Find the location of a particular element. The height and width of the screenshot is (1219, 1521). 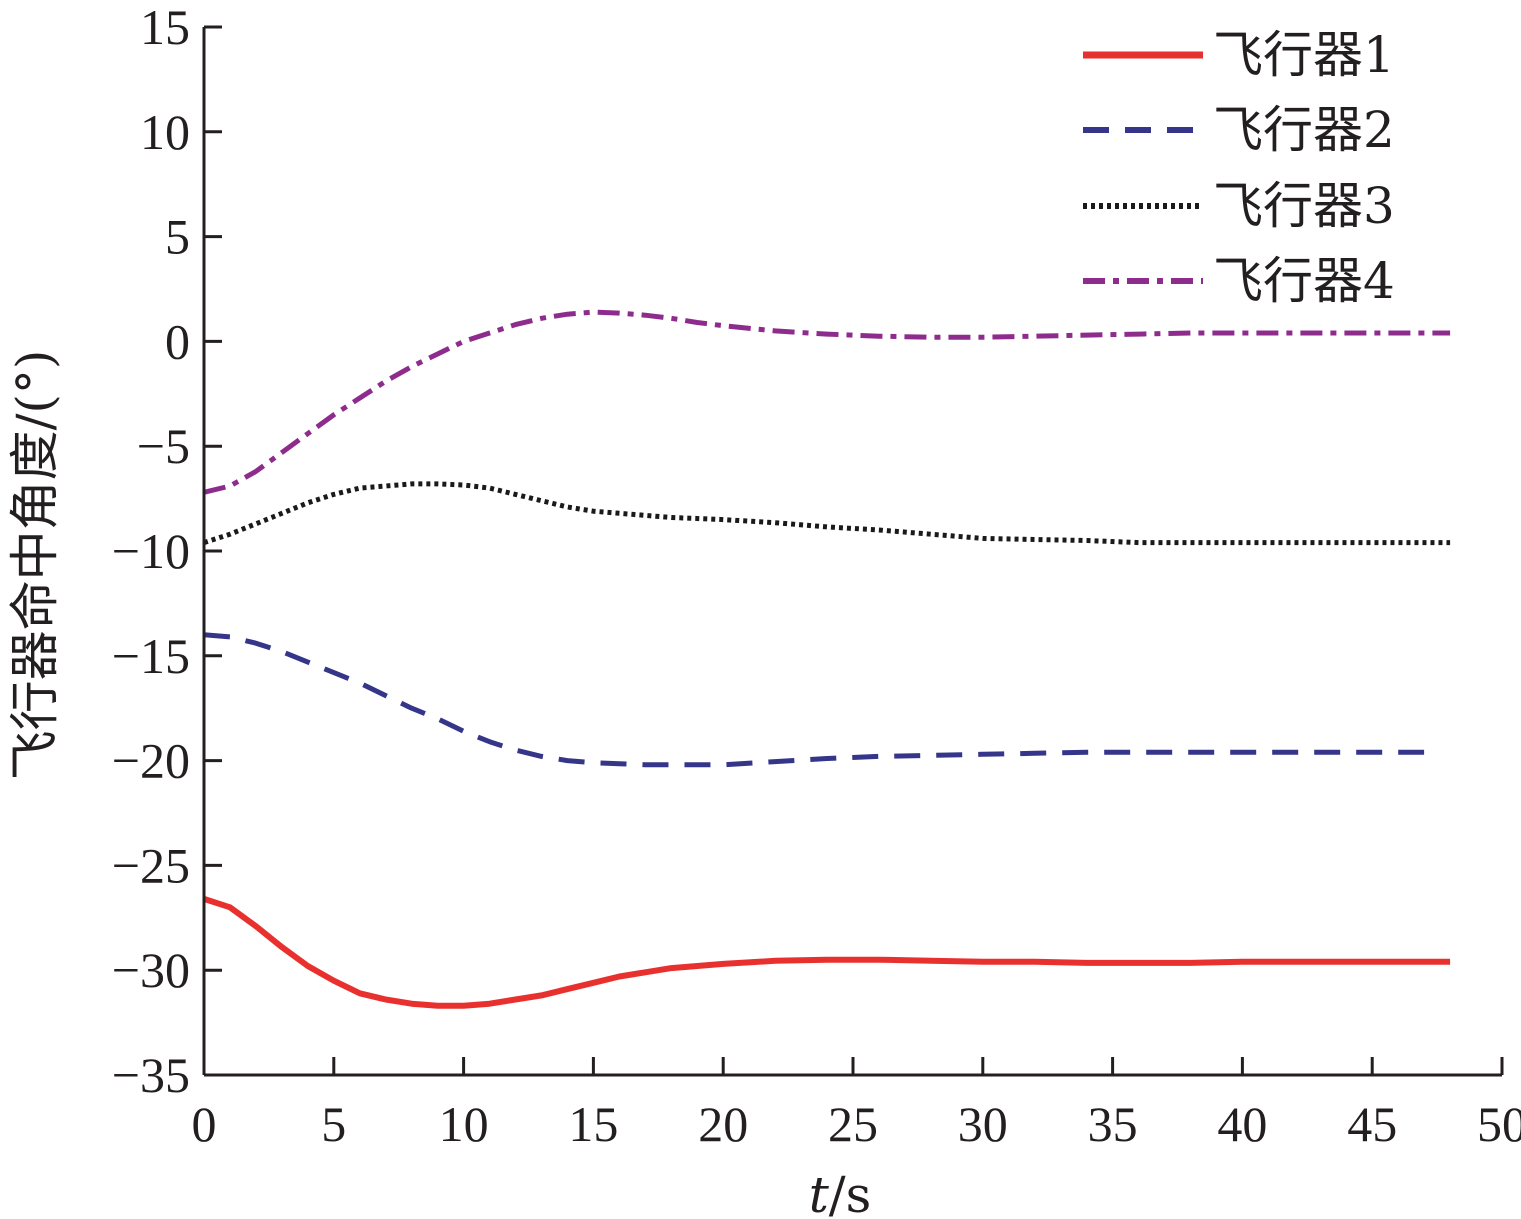

y-tick-label: −10 is located at coordinates (151, 551).